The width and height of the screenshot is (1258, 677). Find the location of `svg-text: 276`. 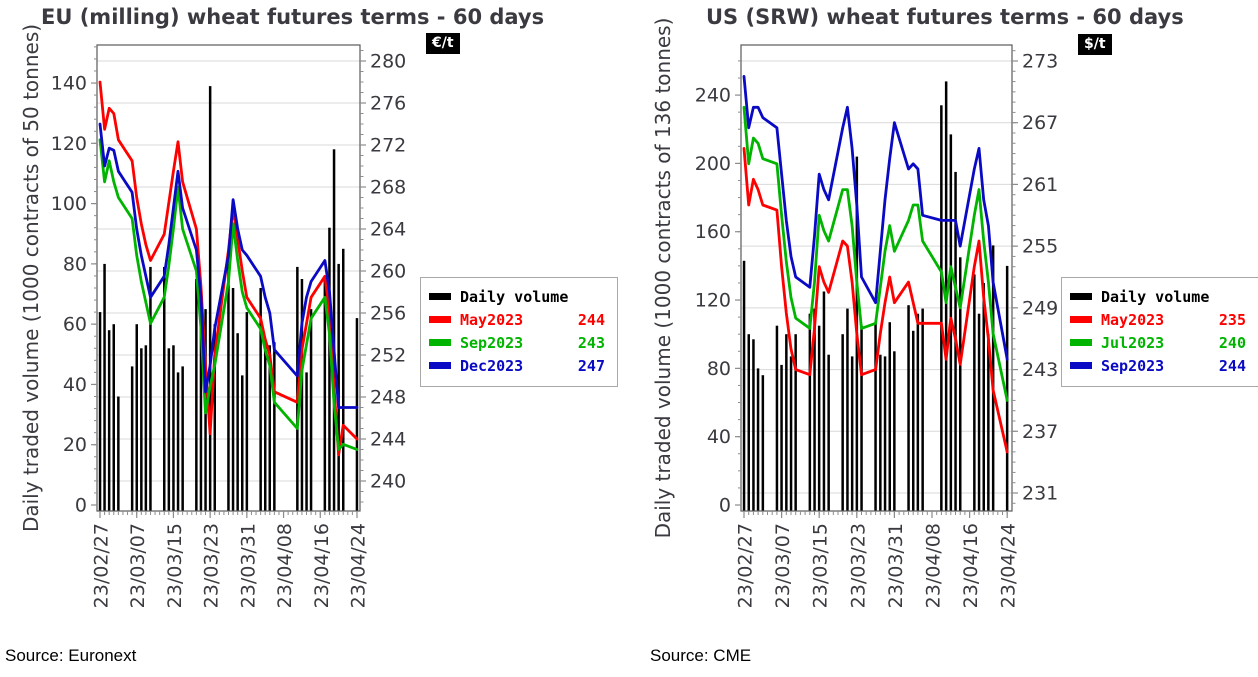

svg-text: 276 is located at coordinates (388, 104).